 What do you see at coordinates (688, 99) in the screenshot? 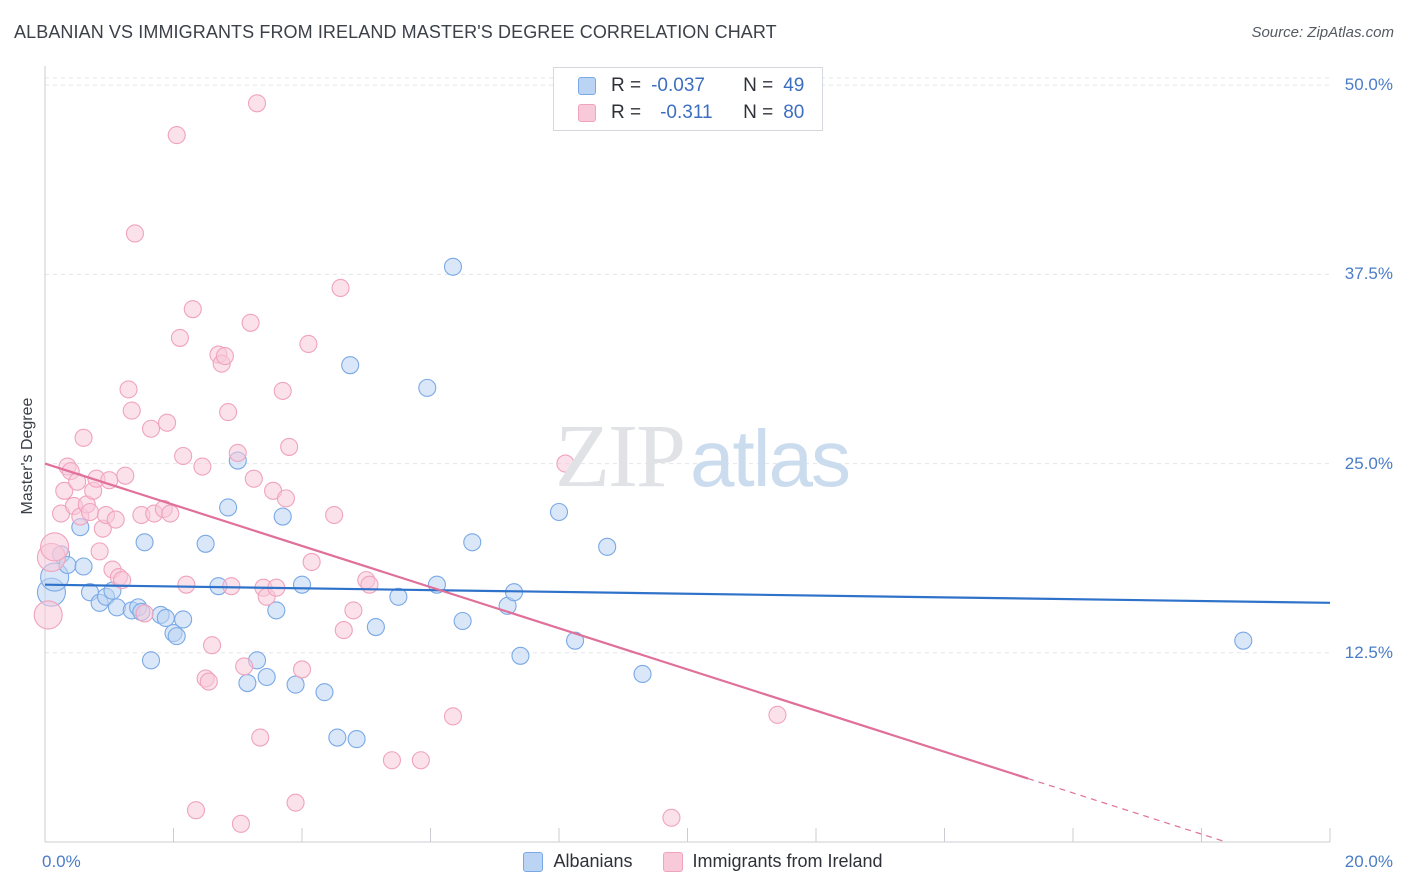
I see `stats-legend: R = -0.037 N = 49 R = -0.311 N = 80` at bounding box center [688, 99].